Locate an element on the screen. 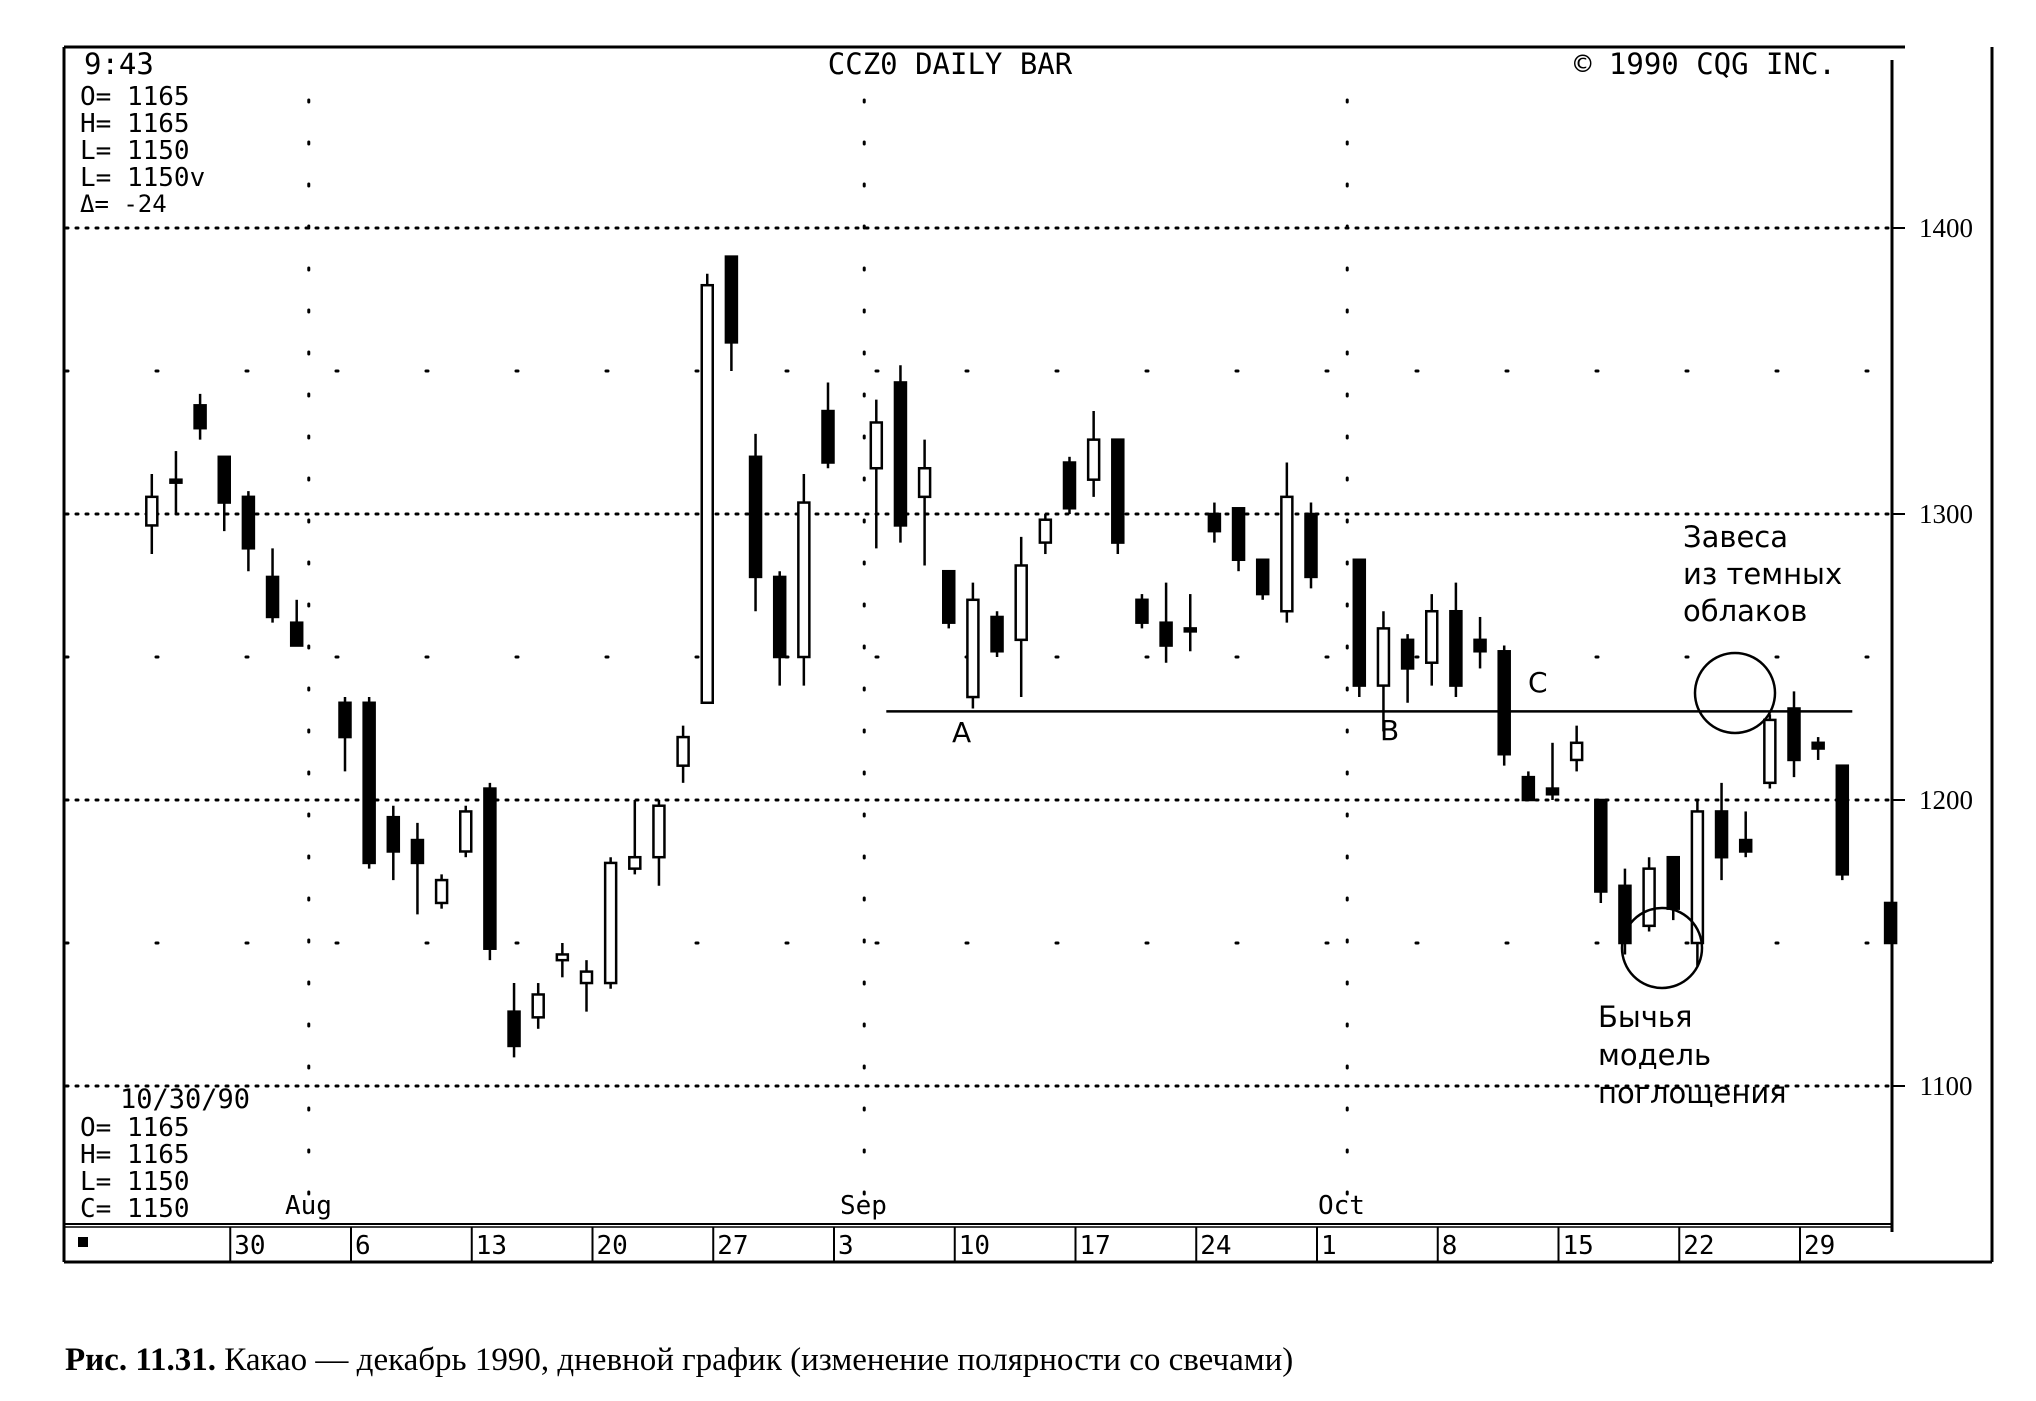  engulfing-line: поглощения is located at coordinates (1692, 1093).